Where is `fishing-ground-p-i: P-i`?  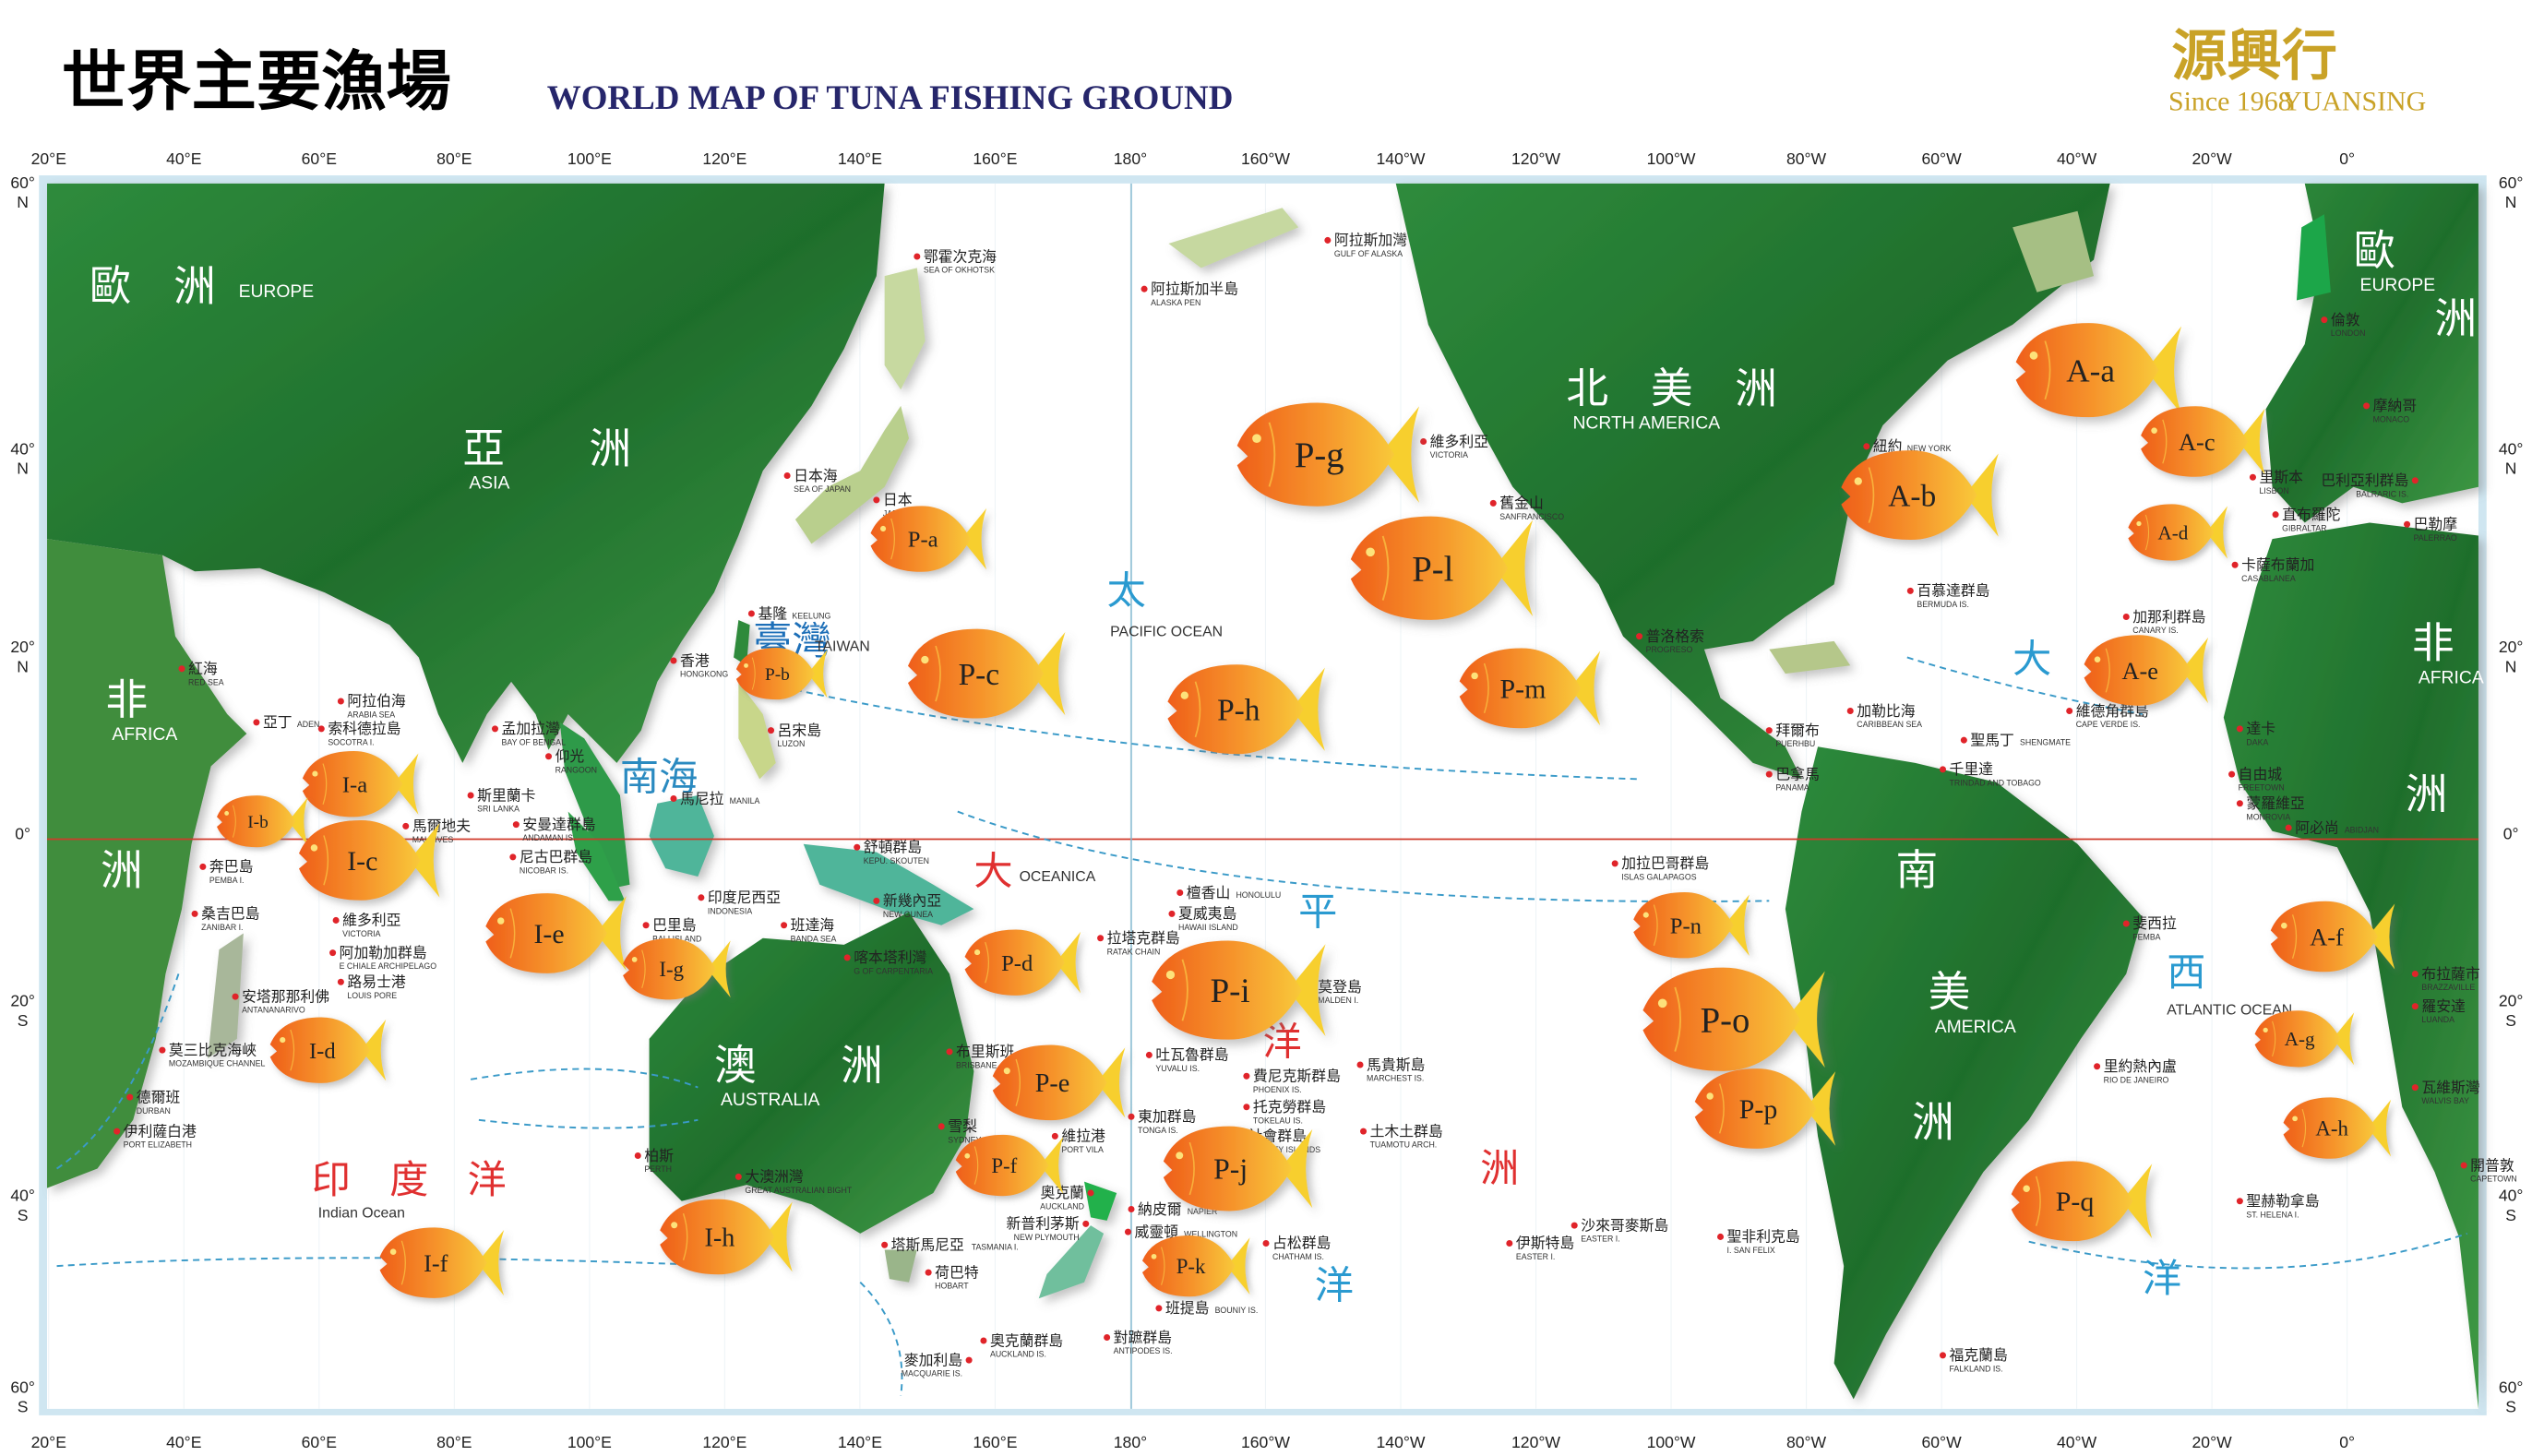 fishing-ground-p-i: P-i is located at coordinates (1239, 990).